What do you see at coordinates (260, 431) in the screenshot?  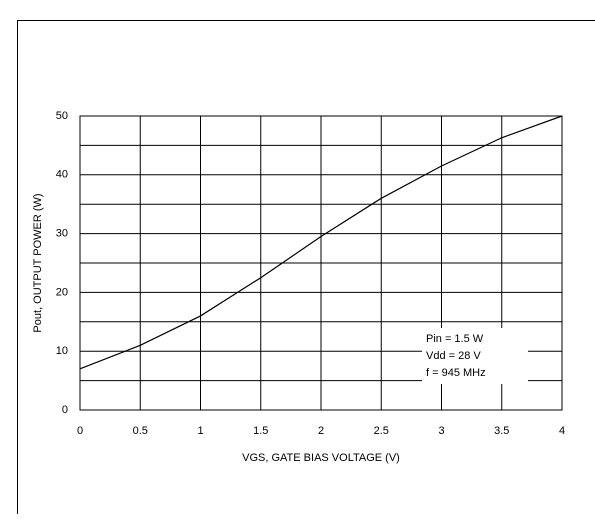 I see `x-tick-label: 1.5` at bounding box center [260, 431].